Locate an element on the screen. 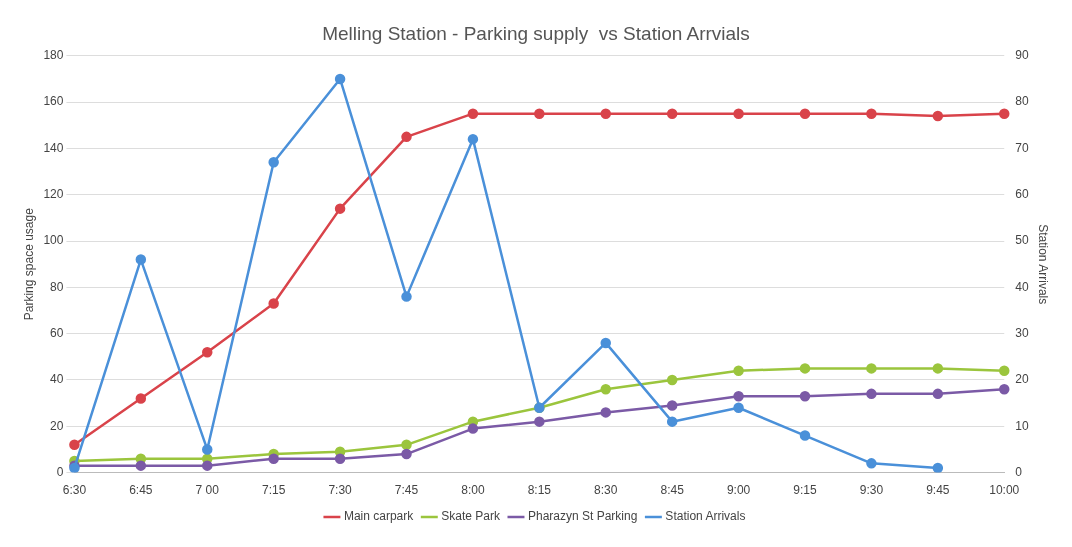 This screenshot has width=1072, height=547. y2-tick-label: 60 is located at coordinates (1022, 194).